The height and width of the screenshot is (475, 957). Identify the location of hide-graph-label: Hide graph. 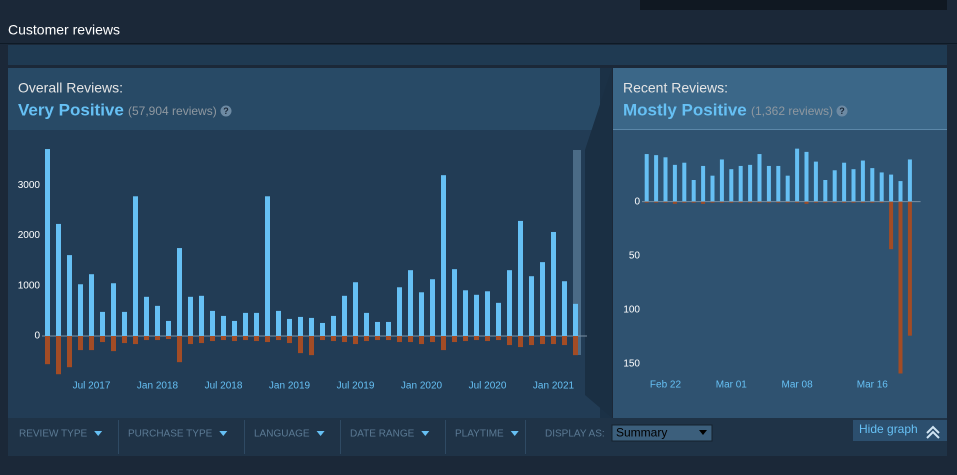
(888, 429).